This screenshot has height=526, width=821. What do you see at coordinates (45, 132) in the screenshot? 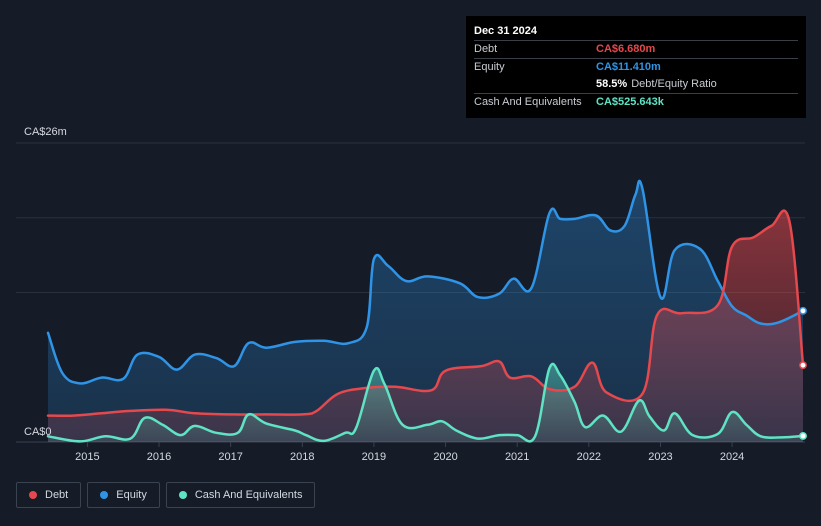
I see `y-axis-top-label: CA$26m` at bounding box center [45, 132].